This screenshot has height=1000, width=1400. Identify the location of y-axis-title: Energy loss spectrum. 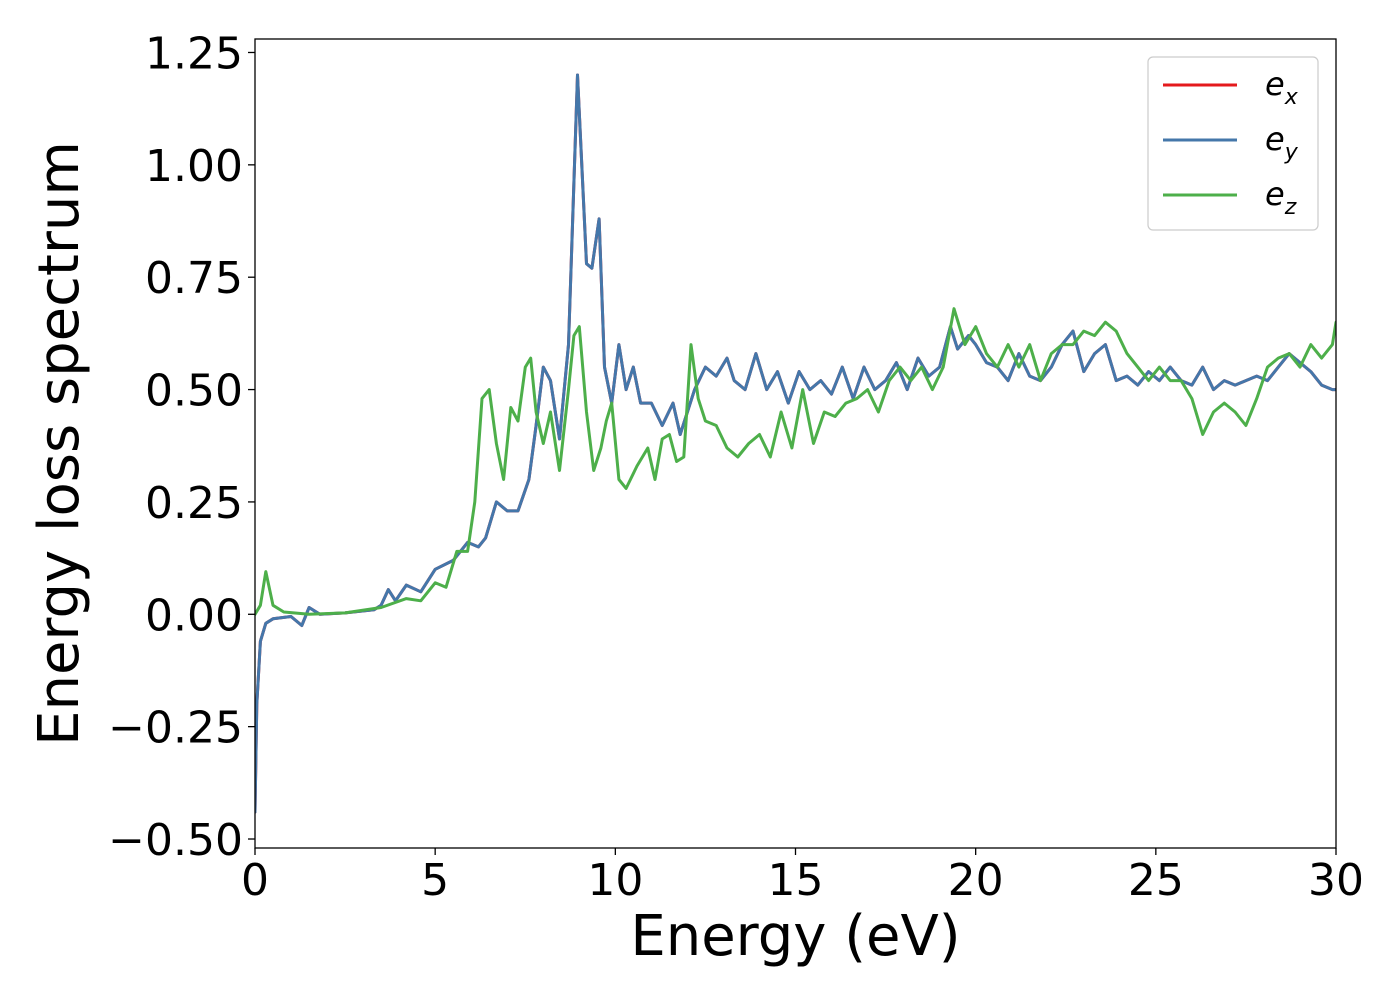
(59, 443).